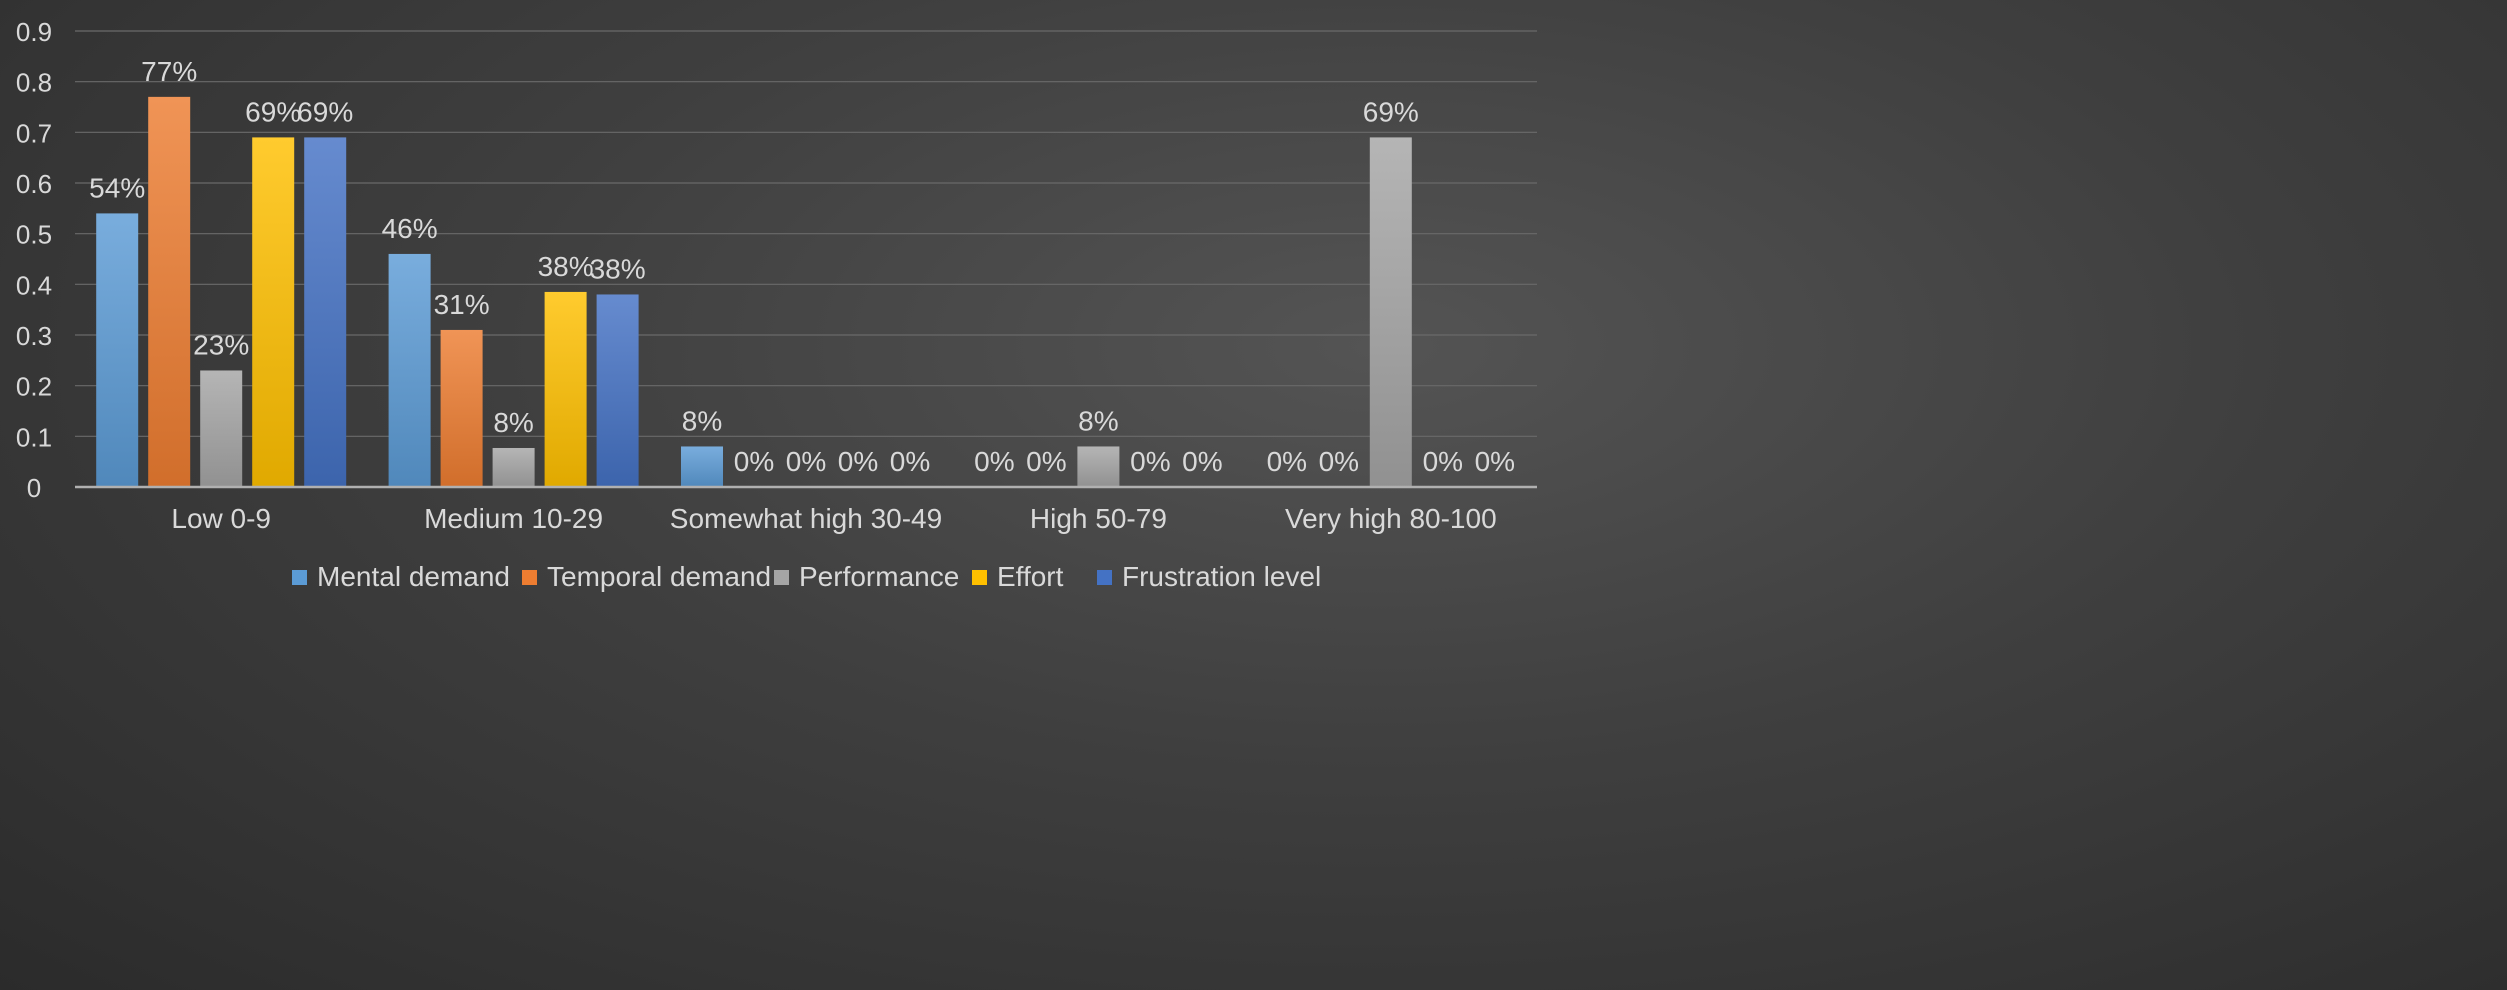 This screenshot has width=2507, height=990. I want to click on data-label: 54%, so click(117, 187).